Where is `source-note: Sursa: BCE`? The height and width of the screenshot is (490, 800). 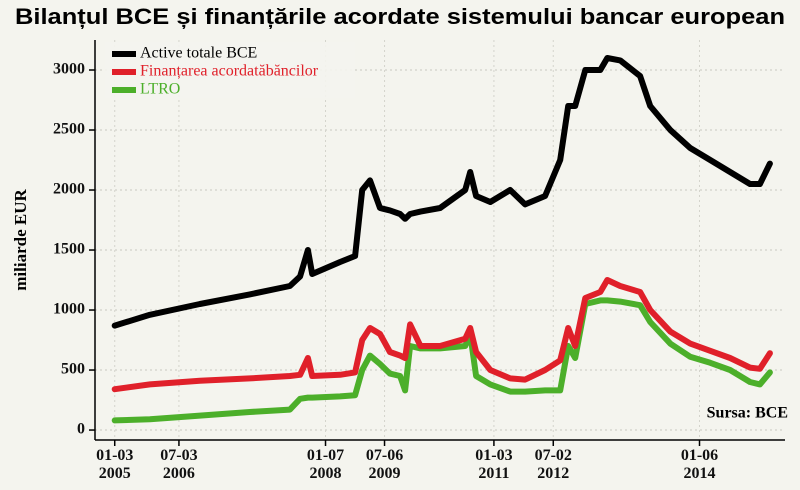 source-note: Sursa: BCE is located at coordinates (747, 413).